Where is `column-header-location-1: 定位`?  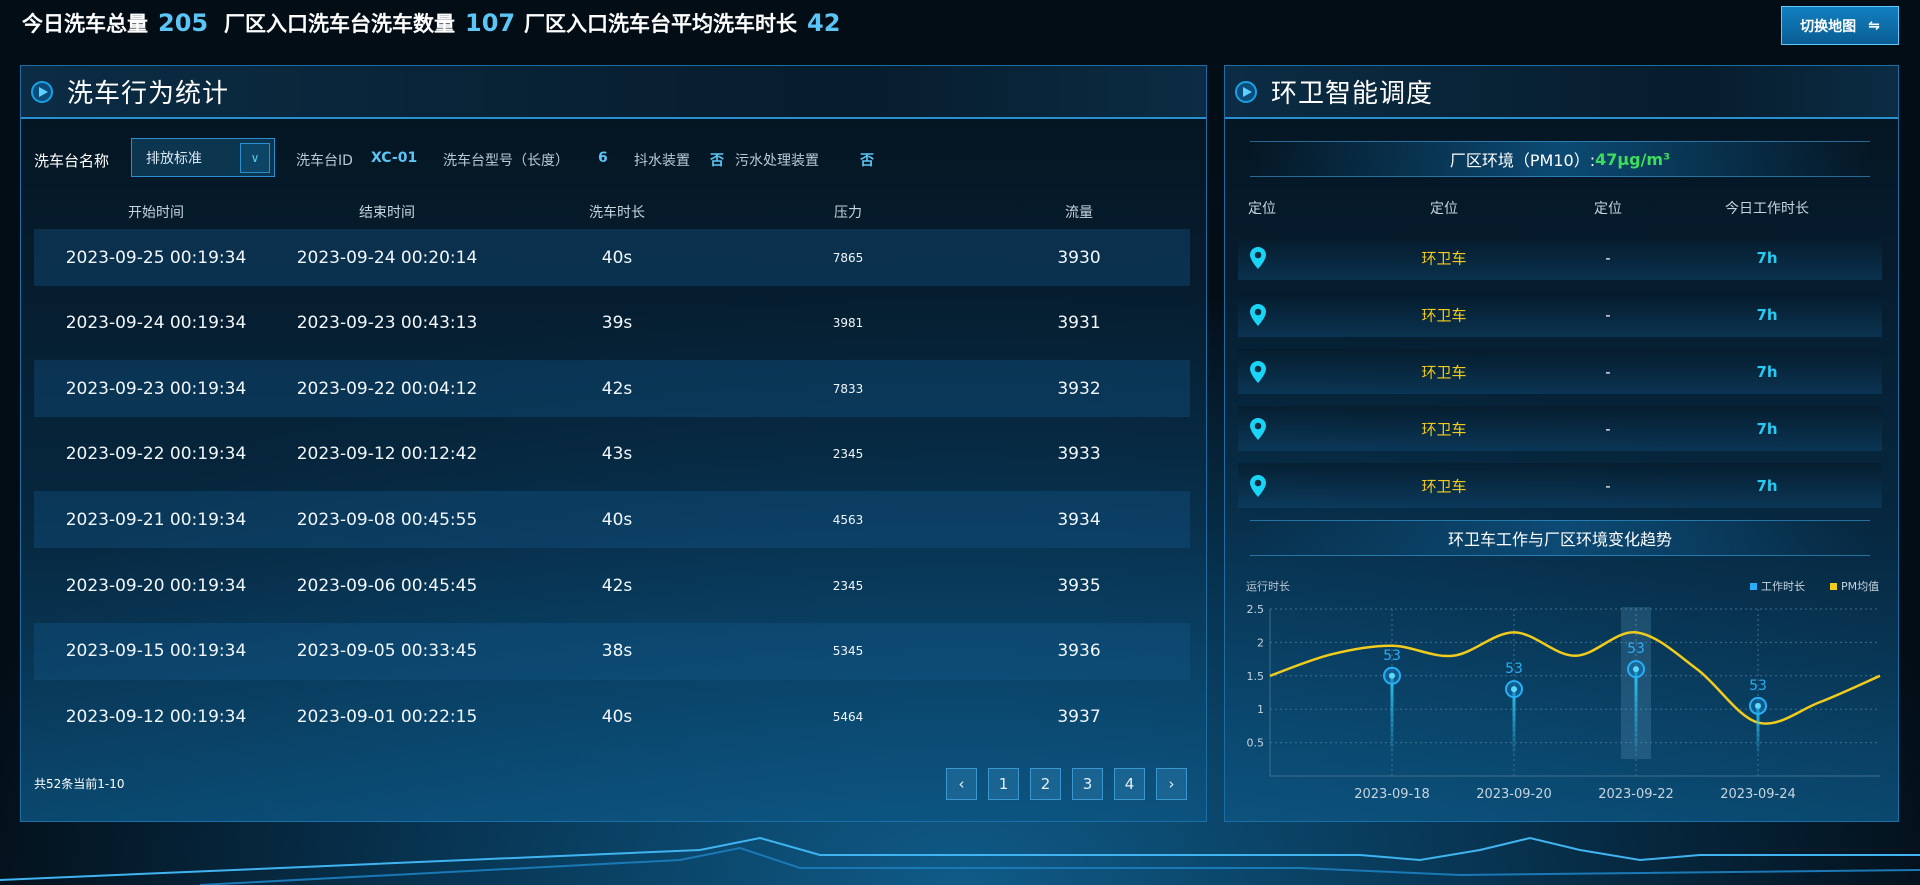
column-header-location-1: 定位 is located at coordinates (1262, 209).